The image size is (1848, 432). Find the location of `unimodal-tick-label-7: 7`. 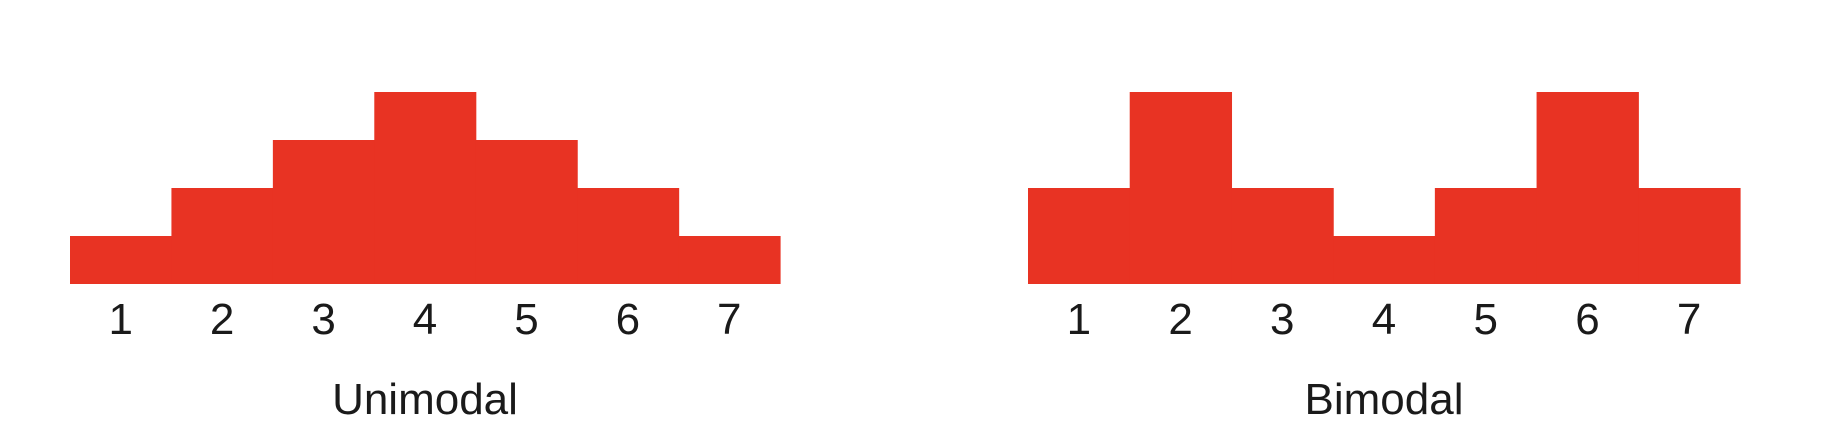

unimodal-tick-label-7: 7 is located at coordinates (729, 319).